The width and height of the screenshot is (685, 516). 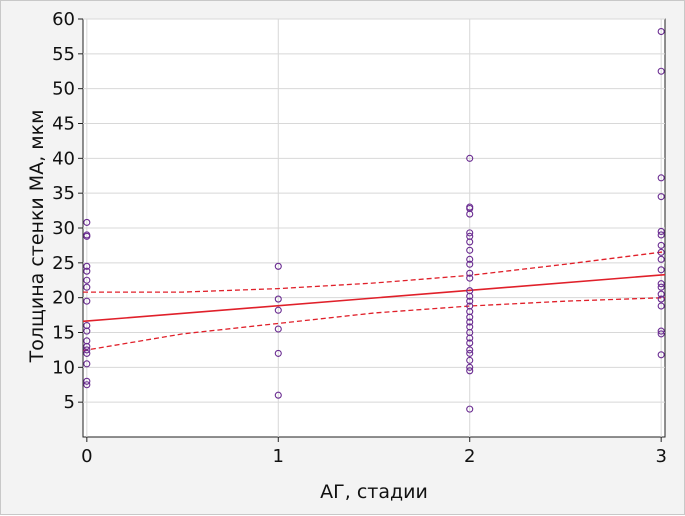 What do you see at coordinates (374, 272) in the screenshot?
I see `confidence-band-upper` at bounding box center [374, 272].